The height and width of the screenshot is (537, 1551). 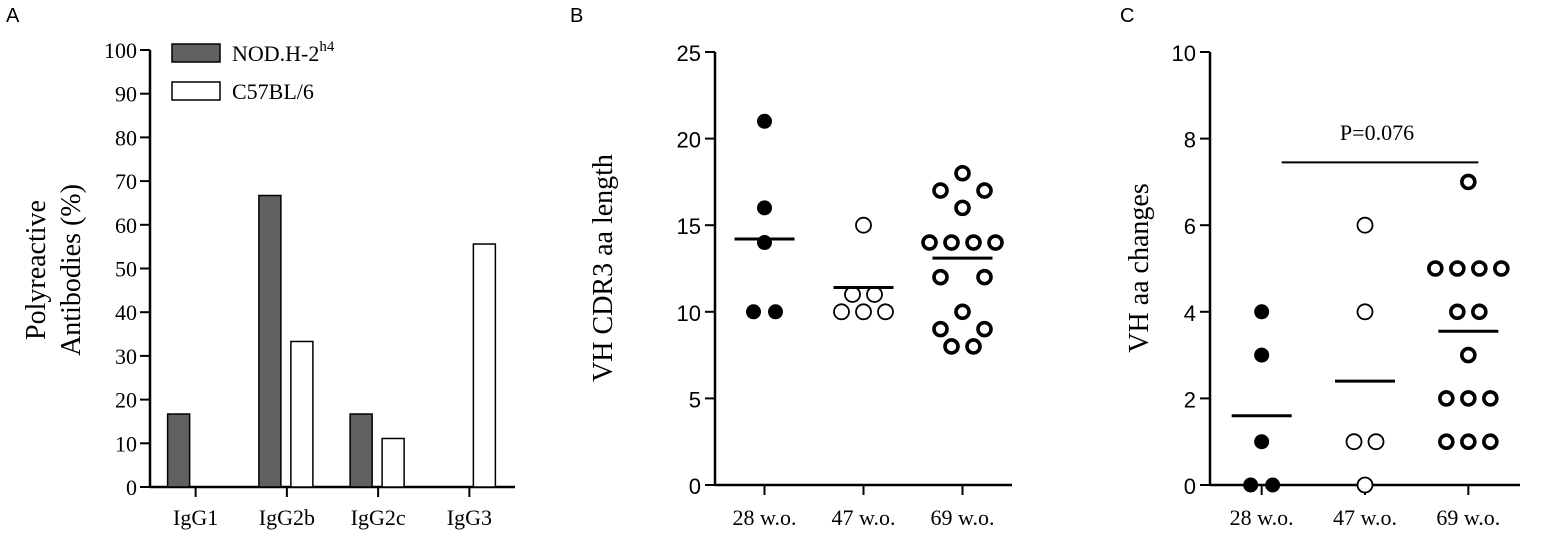 What do you see at coordinates (469, 517) in the screenshot?
I see `panel-a-category-label: IgG3` at bounding box center [469, 517].